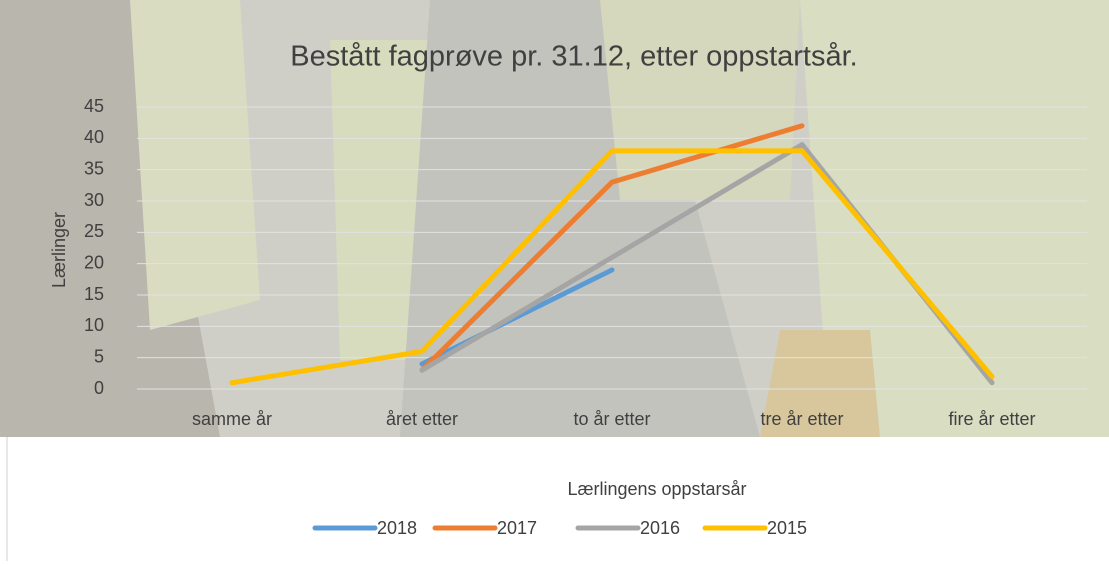 Image resolution: width=1109 pixels, height=566 pixels. I want to click on legend-label: 2017, so click(517, 528).